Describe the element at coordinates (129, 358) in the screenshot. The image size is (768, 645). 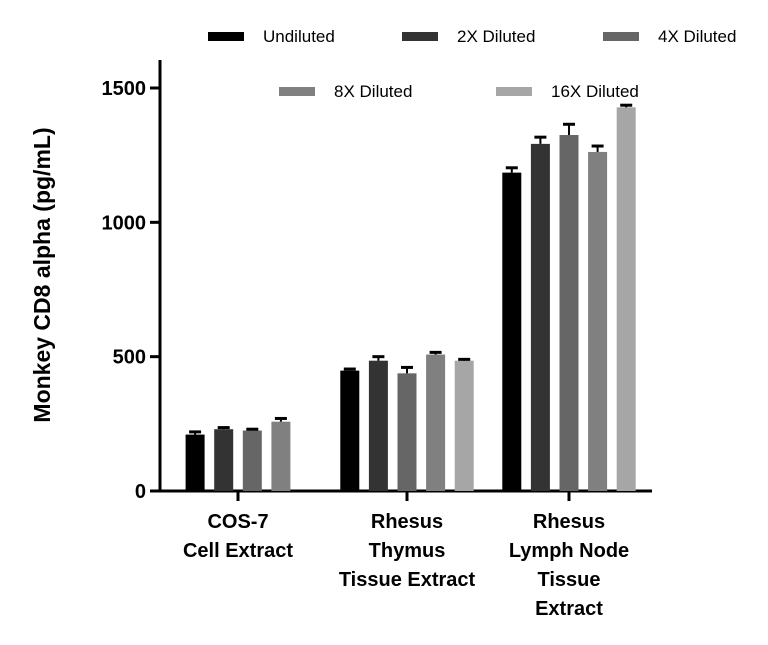
I see `y-tick-label: 500` at that location.